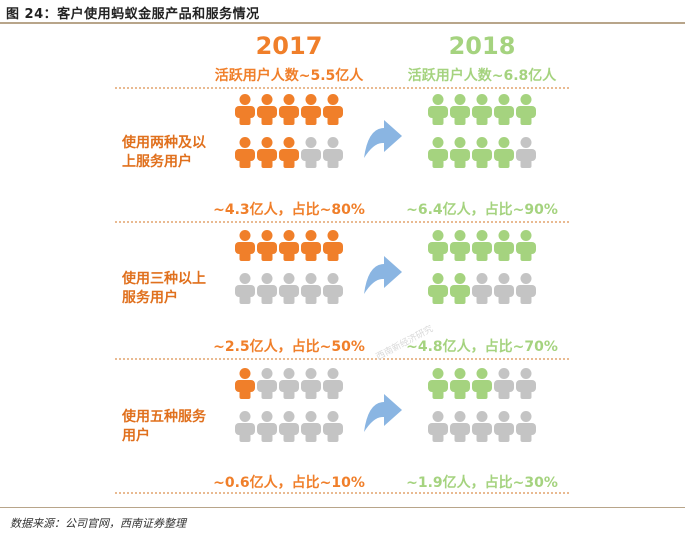  What do you see at coordinates (482, 46) in the screenshot?
I see `year-label-2018: 2018` at bounding box center [482, 46].